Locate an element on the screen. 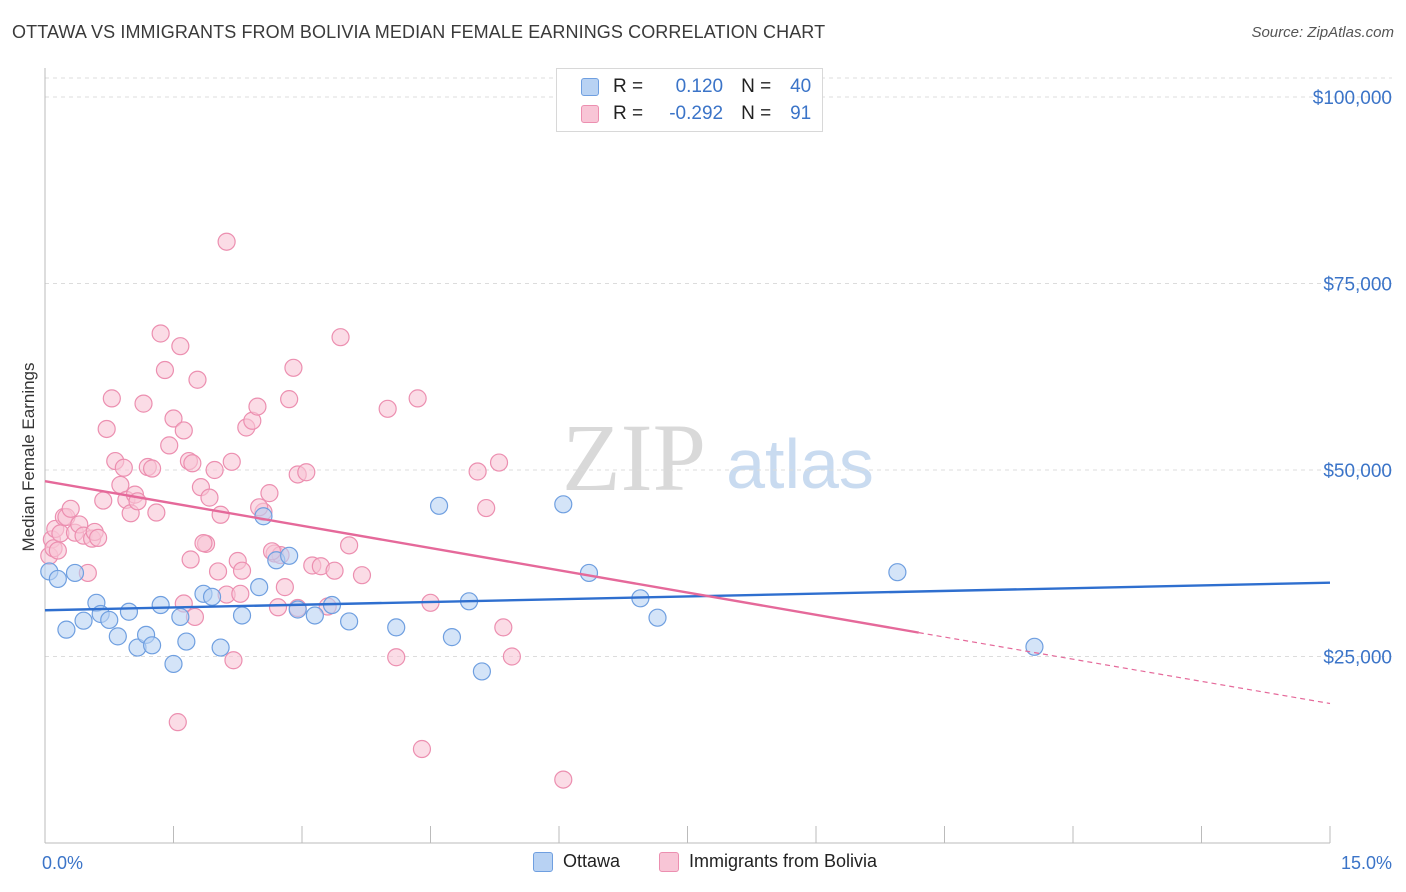 Image resolution: width=1406 pixels, height=892 pixels. legend-row-ottawa: R = 0.120 N = 40 is located at coordinates (696, 87).